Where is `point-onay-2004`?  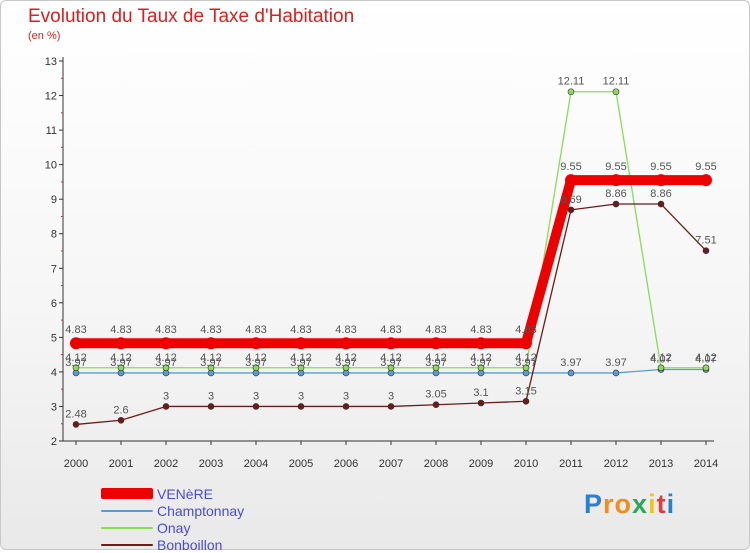 point-onay-2004 is located at coordinates (256, 368).